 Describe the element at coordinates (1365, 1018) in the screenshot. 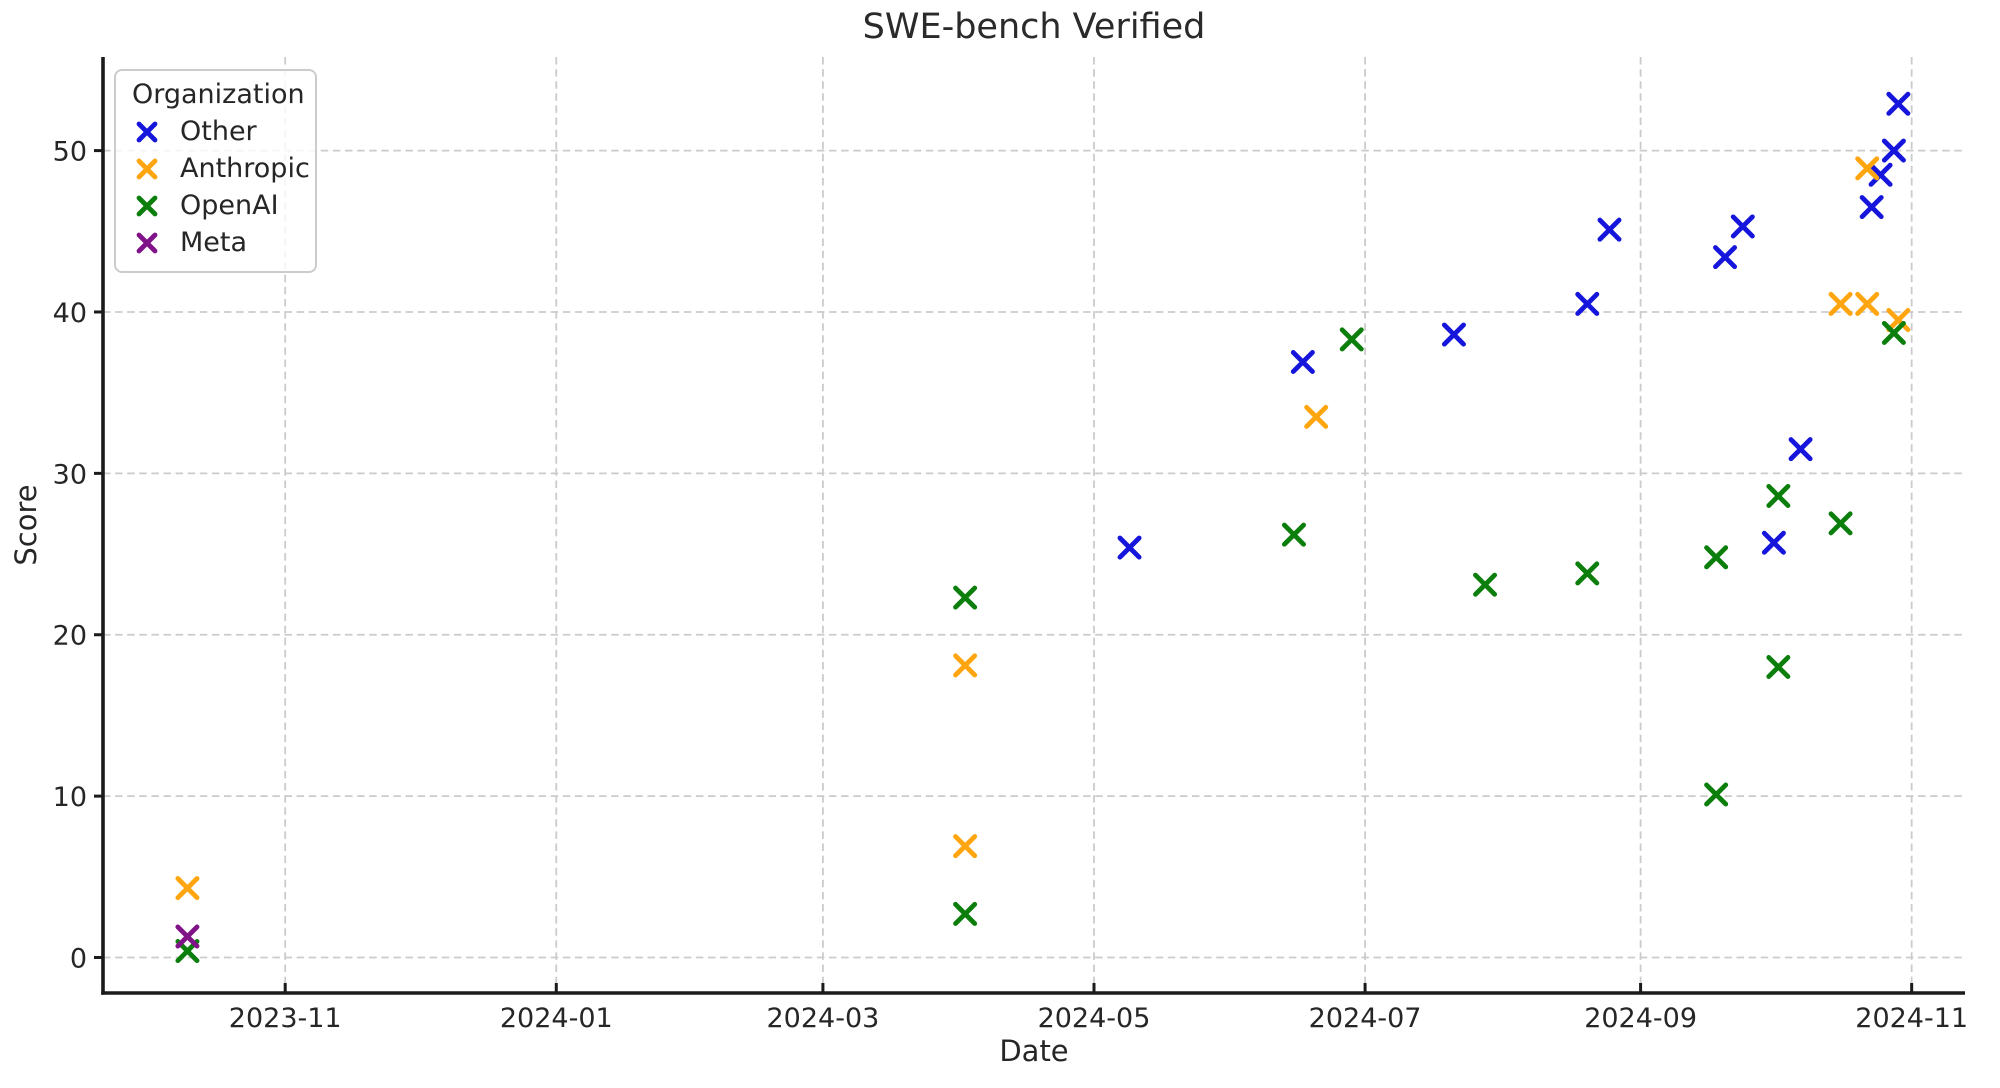

I see `x-tick-label: 2024-07` at that location.